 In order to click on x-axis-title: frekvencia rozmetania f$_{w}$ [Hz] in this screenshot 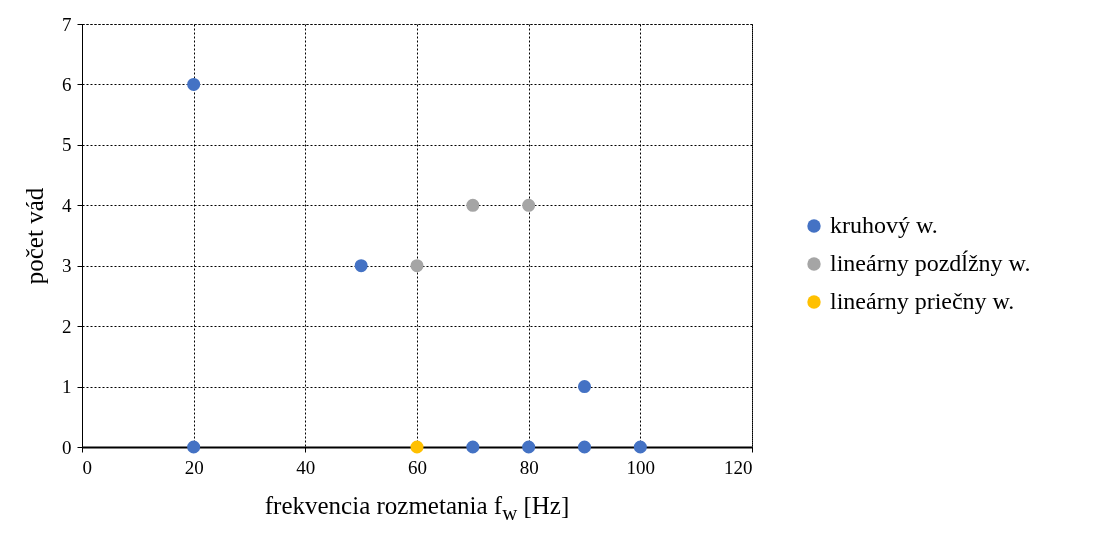, I will do `click(417, 509)`.